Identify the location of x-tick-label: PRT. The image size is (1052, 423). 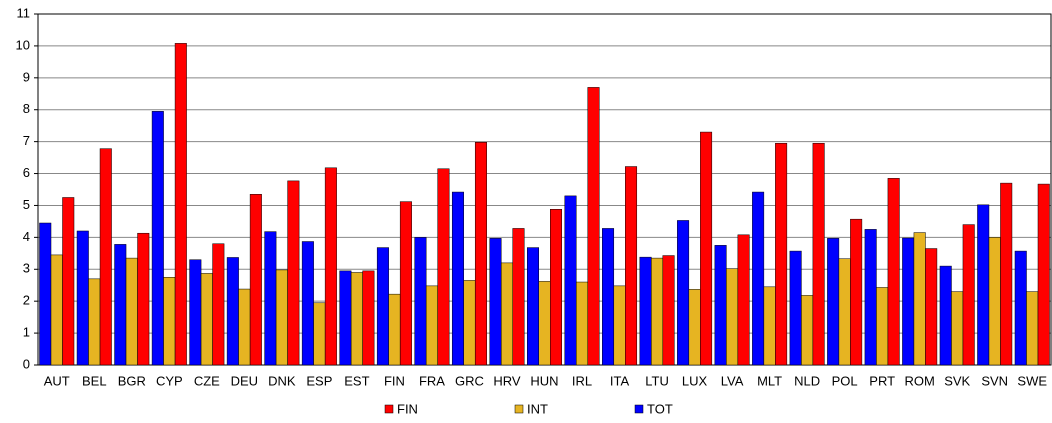
(882, 380).